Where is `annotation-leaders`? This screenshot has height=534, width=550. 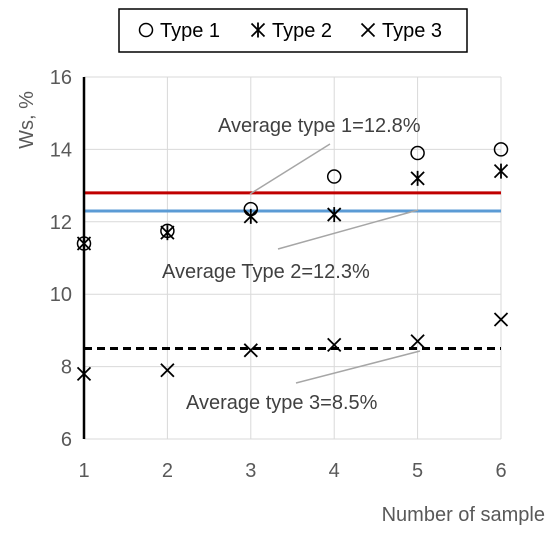 annotation-leaders is located at coordinates (335, 263).